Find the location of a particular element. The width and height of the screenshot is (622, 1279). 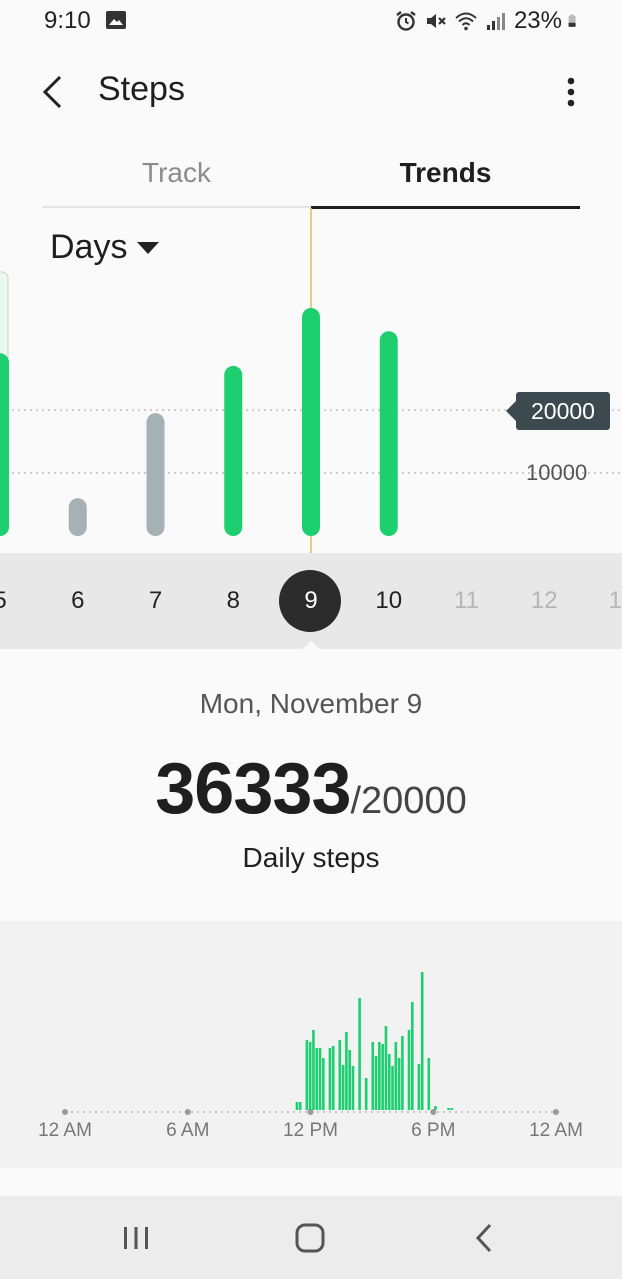

hour-label-4: 12 AM is located at coordinates (556, 1130).